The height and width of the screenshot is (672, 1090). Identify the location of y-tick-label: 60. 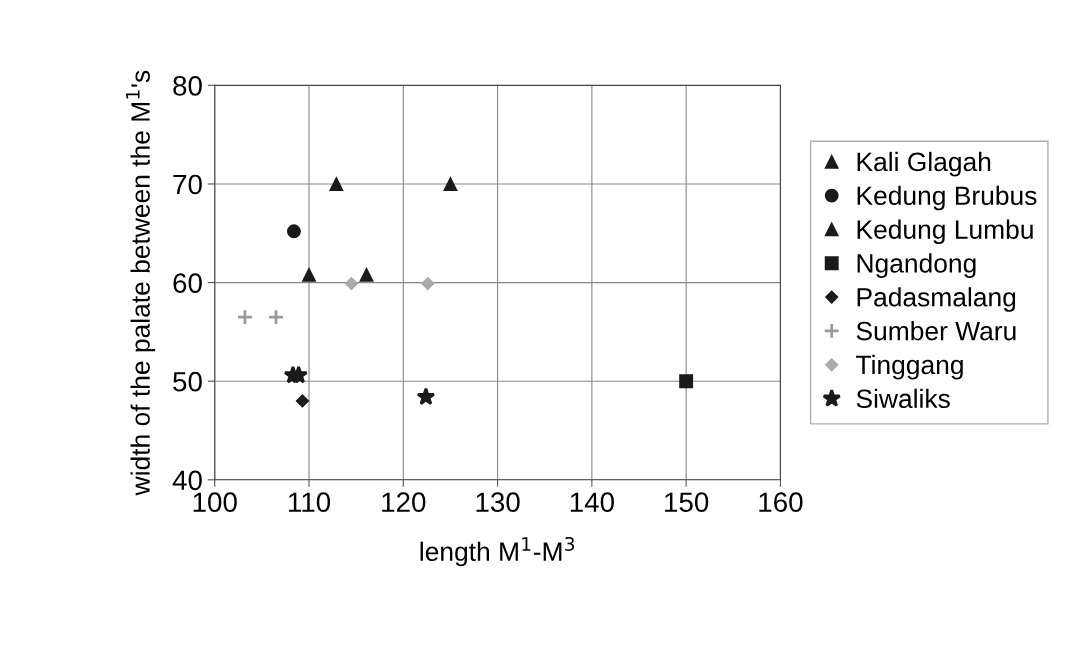
(187, 283).